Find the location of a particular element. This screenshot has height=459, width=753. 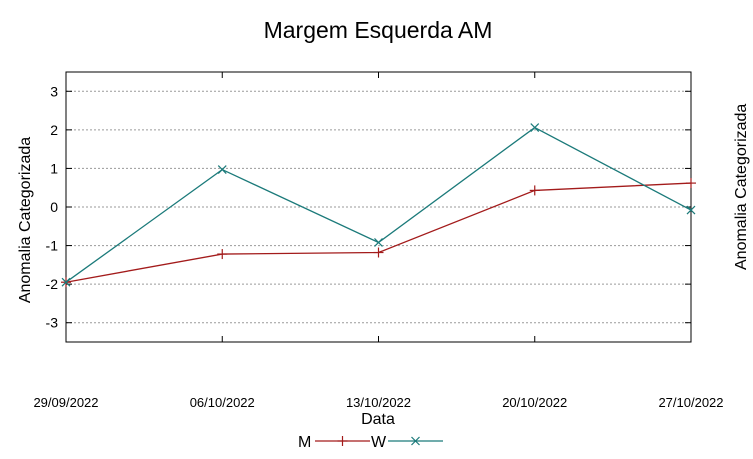

x-tick-label: 29/09/2022 is located at coordinates (65, 402).